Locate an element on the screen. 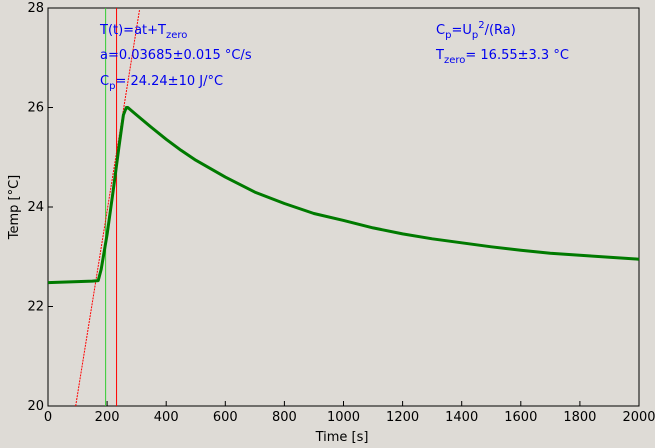 The width and height of the screenshot is (655, 448). x-tick-label: 1600 is located at coordinates (520, 417).